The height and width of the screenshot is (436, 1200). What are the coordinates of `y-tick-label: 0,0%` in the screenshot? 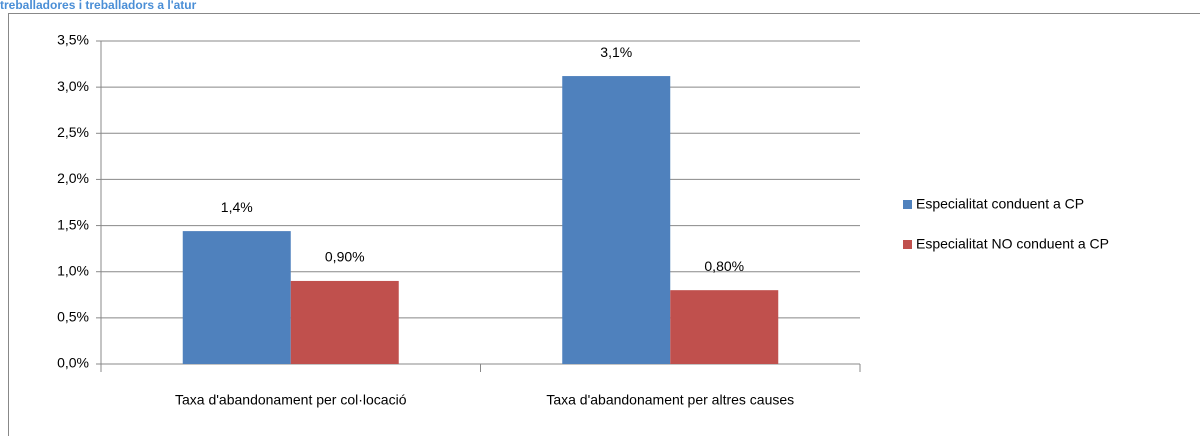 It's located at (73, 363).